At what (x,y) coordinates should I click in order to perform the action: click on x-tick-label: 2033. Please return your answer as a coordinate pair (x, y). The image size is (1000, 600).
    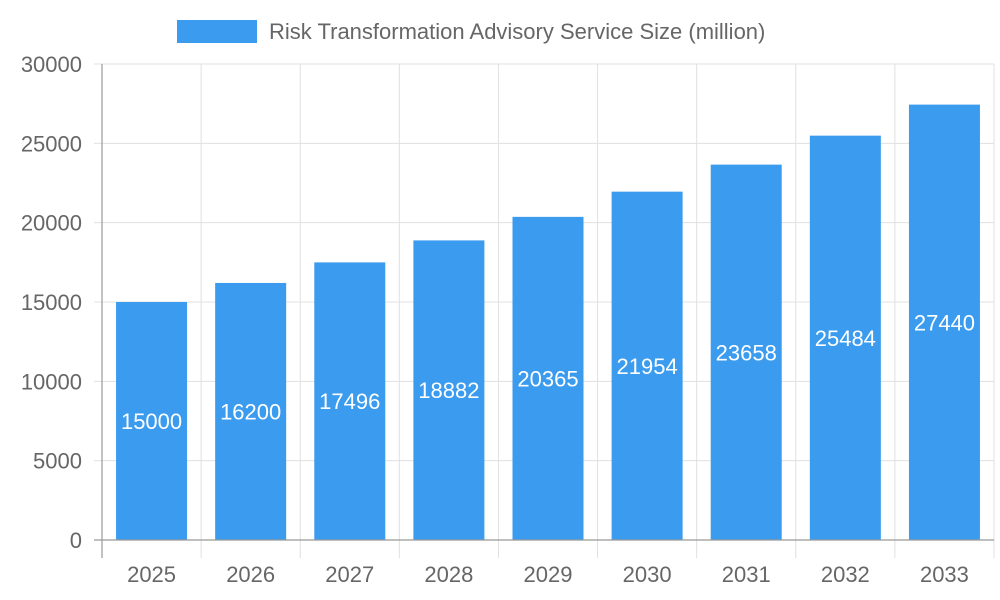
    Looking at the image, I should click on (944, 574).